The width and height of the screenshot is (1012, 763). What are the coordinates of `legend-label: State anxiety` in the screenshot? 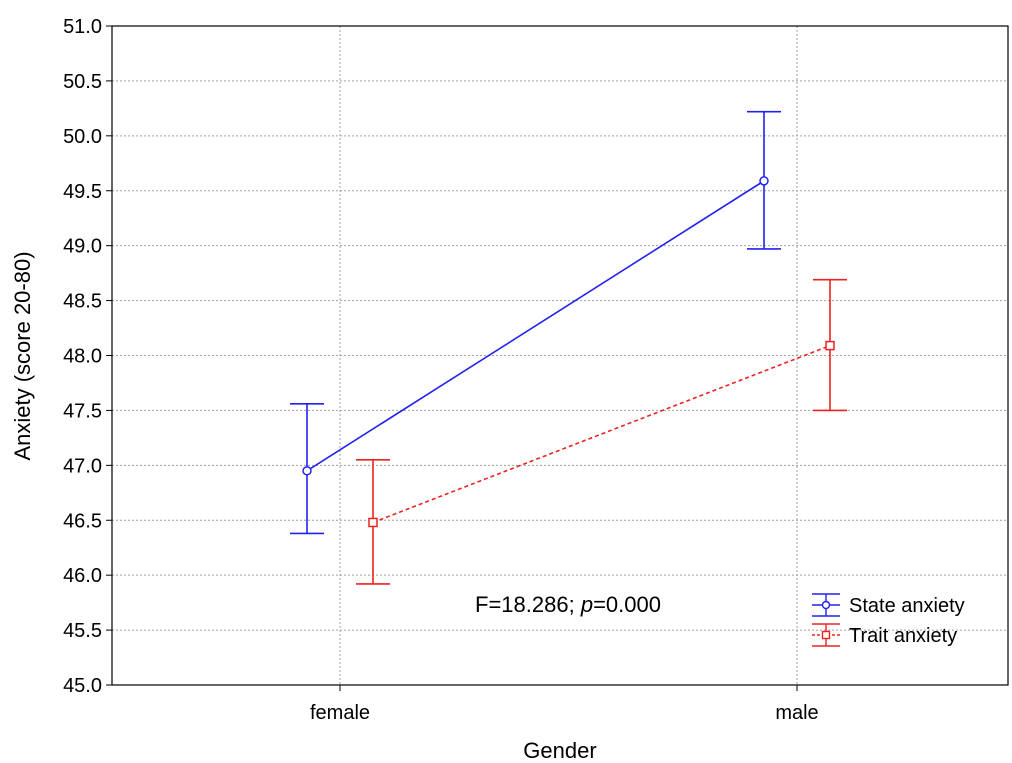 It's located at (907, 606).